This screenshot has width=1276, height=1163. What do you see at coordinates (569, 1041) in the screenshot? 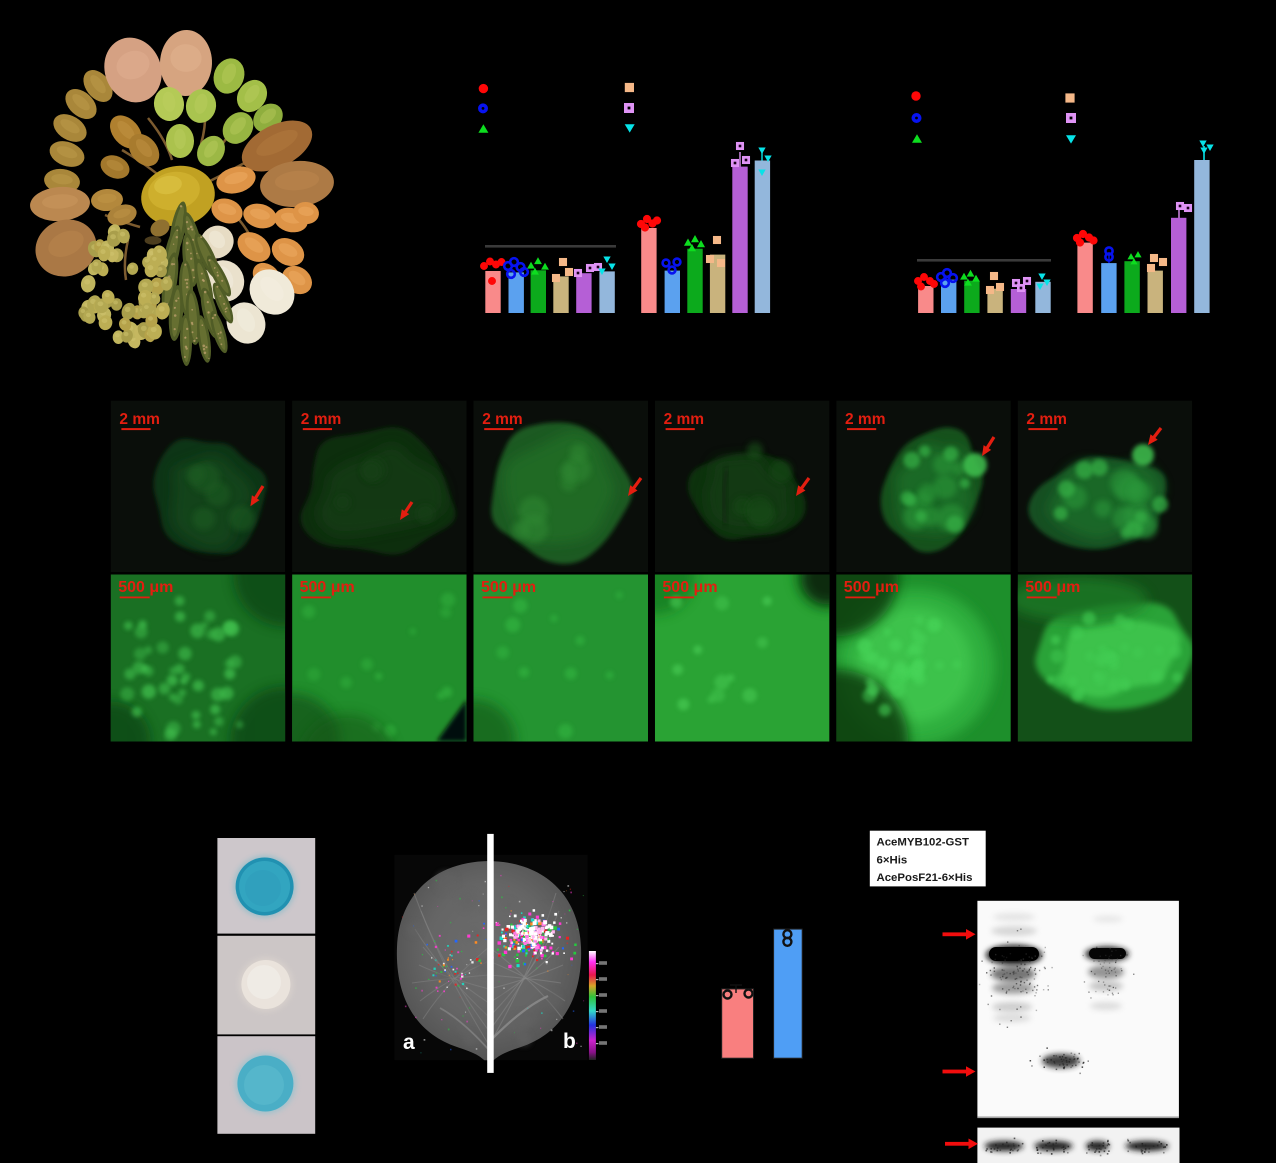
I see `svg-text: b` at bounding box center [569, 1041].